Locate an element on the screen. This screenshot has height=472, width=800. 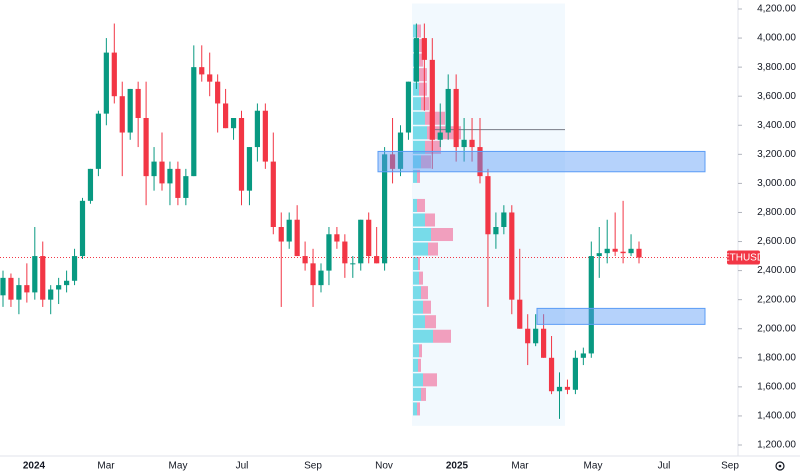
symbol-label: ETHUSD is located at coordinates (743, 258).